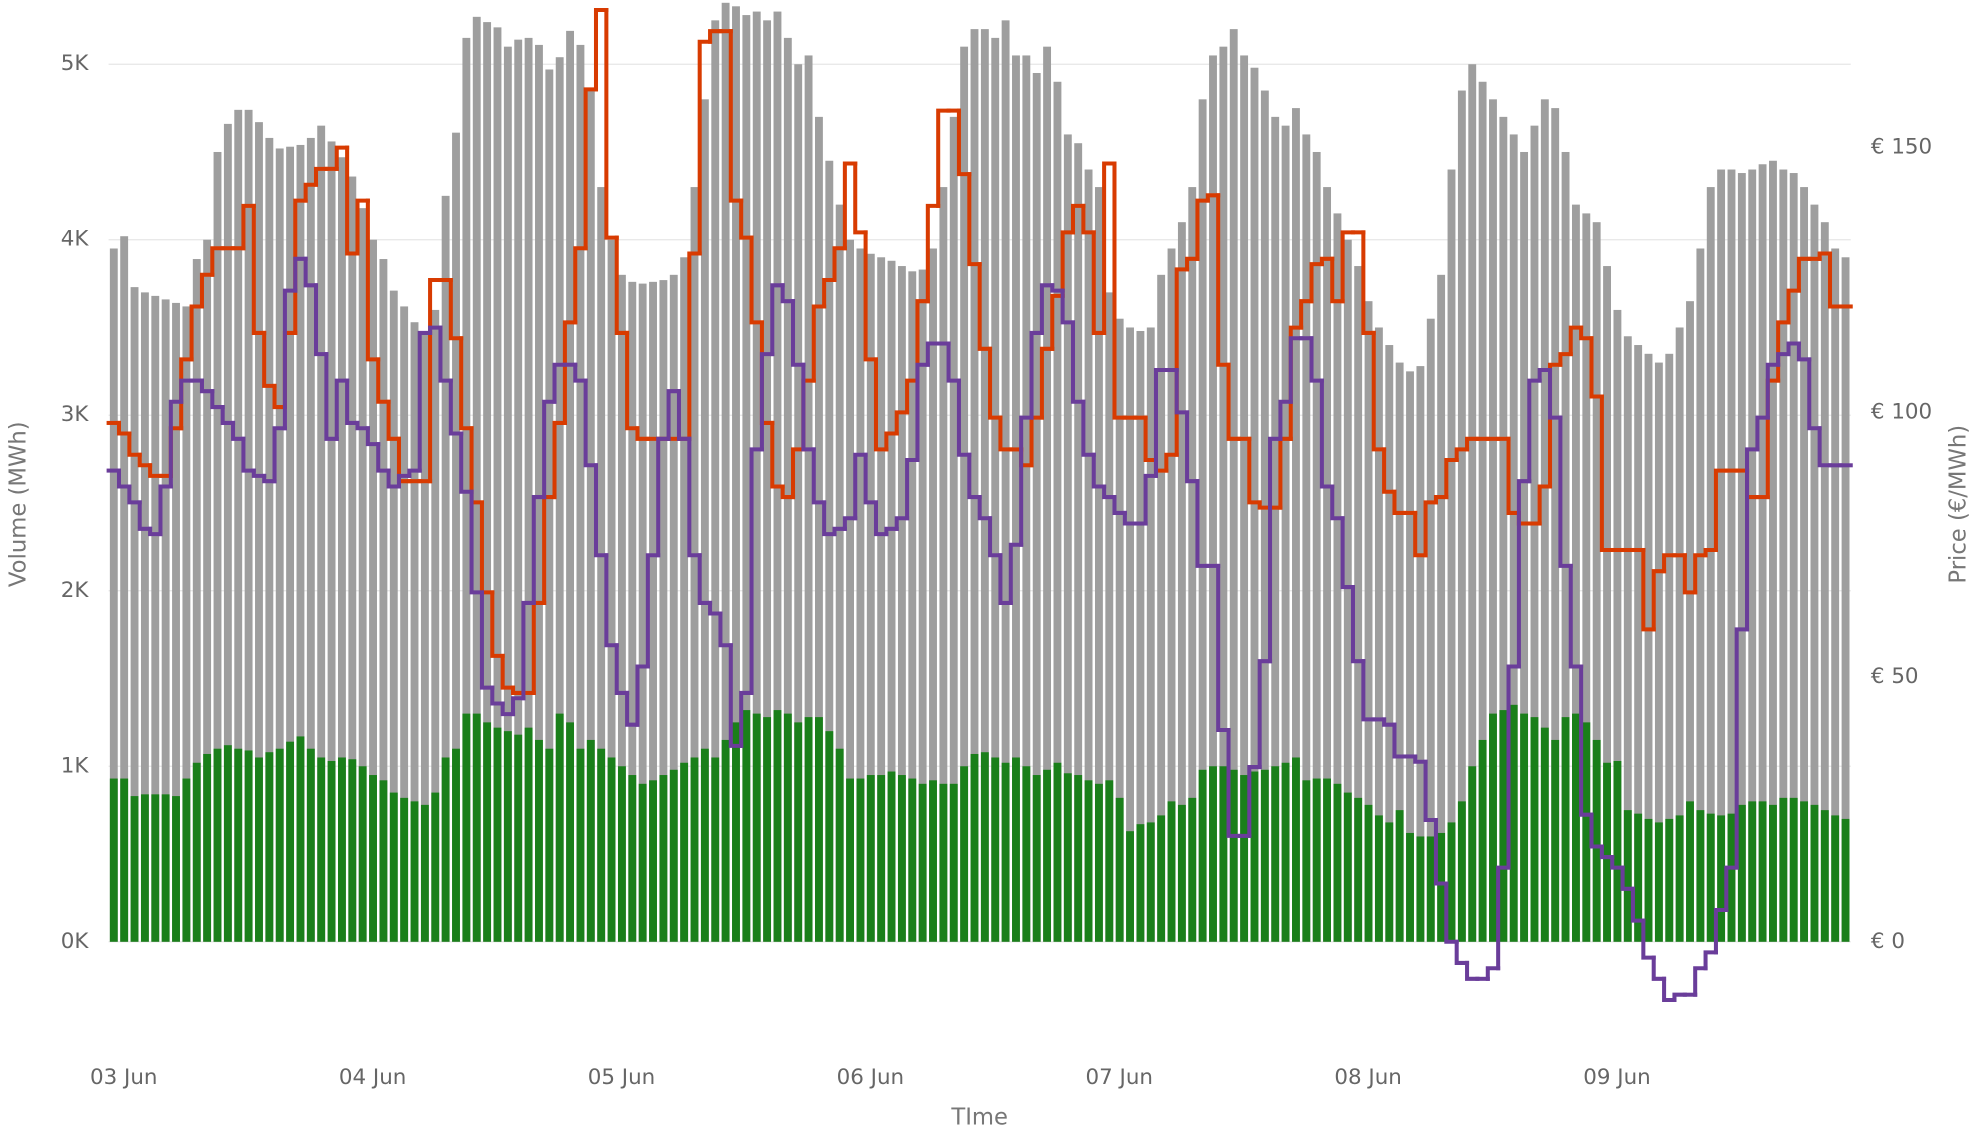 The height and width of the screenshot is (1132, 1977). What do you see at coordinates (19, 504) in the screenshot?
I see `y-axis-title: Volume (MWh)` at bounding box center [19, 504].